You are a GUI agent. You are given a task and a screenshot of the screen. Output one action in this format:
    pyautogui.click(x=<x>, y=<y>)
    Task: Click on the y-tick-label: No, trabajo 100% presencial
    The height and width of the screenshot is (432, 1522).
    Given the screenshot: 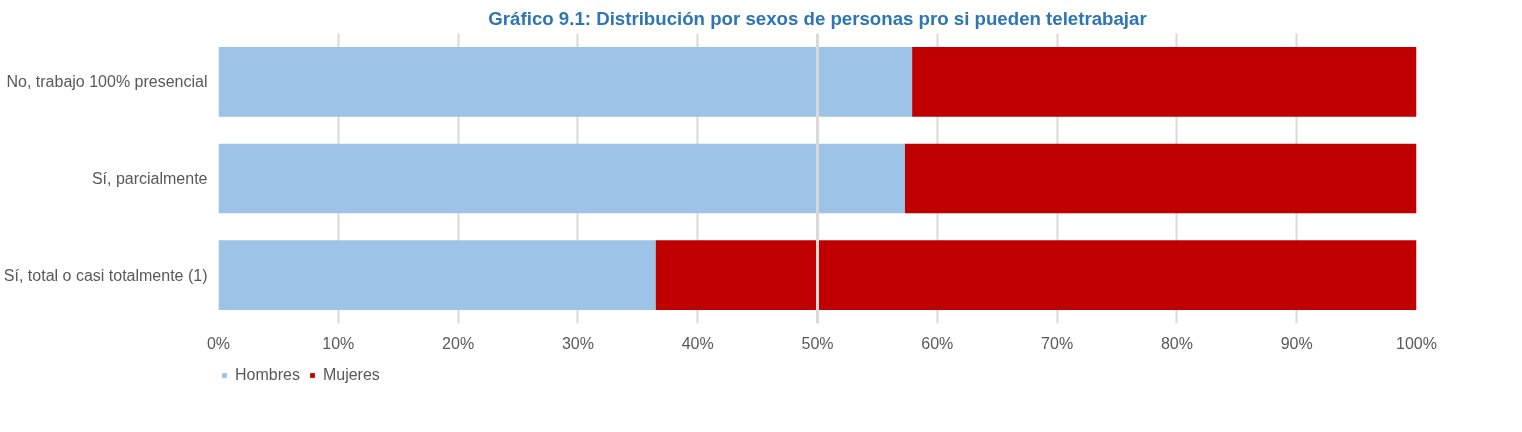 What is the action you would take?
    pyautogui.click(x=107, y=82)
    